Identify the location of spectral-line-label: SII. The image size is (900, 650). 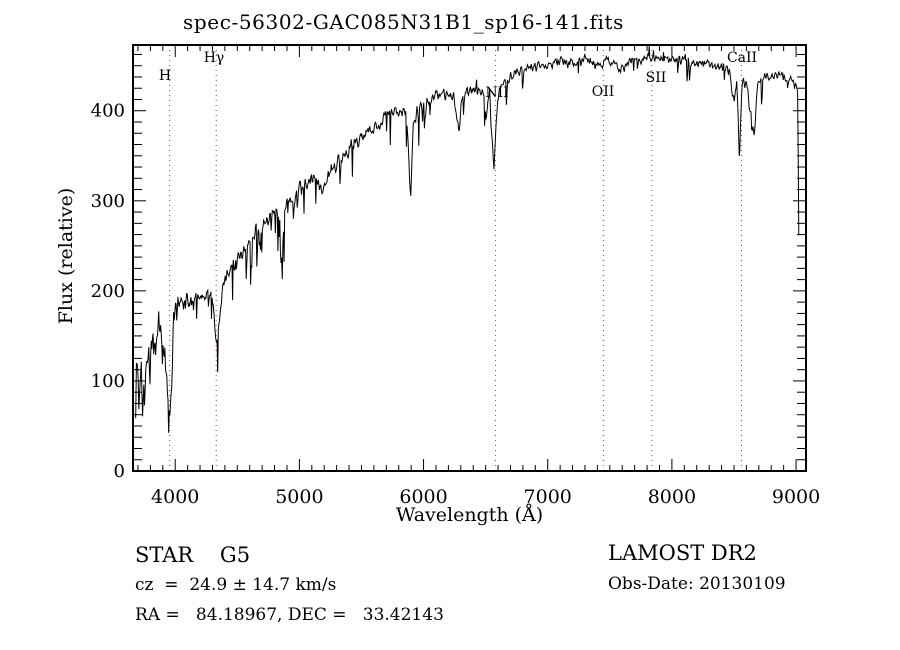
(656, 78).